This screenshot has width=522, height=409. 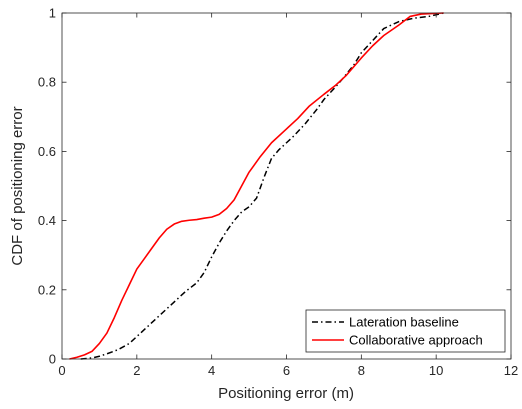 What do you see at coordinates (136, 370) in the screenshot?
I see `x-tick-label: 2` at bounding box center [136, 370].